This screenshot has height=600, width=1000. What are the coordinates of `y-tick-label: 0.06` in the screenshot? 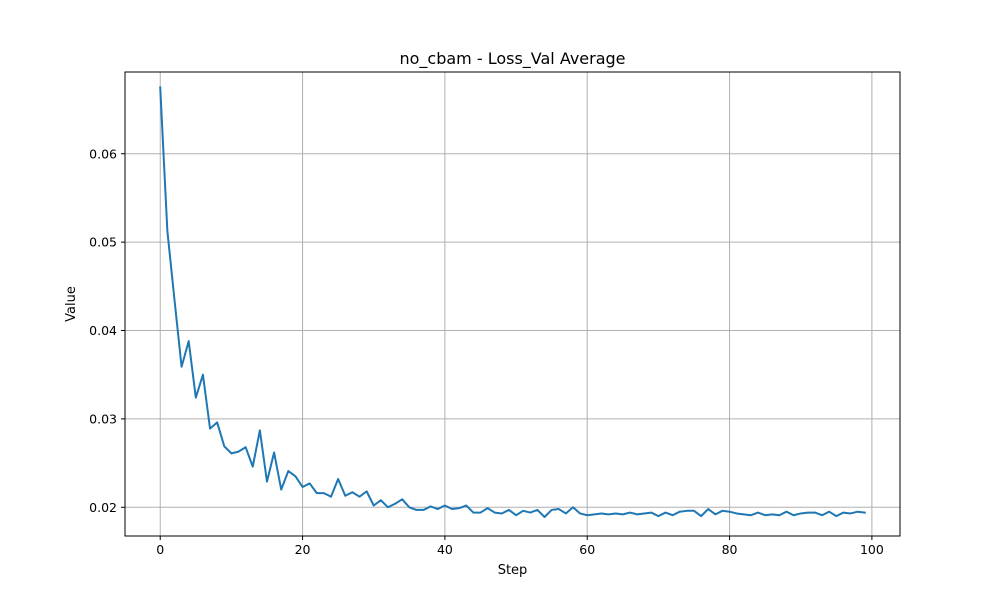 It's located at (103, 153).